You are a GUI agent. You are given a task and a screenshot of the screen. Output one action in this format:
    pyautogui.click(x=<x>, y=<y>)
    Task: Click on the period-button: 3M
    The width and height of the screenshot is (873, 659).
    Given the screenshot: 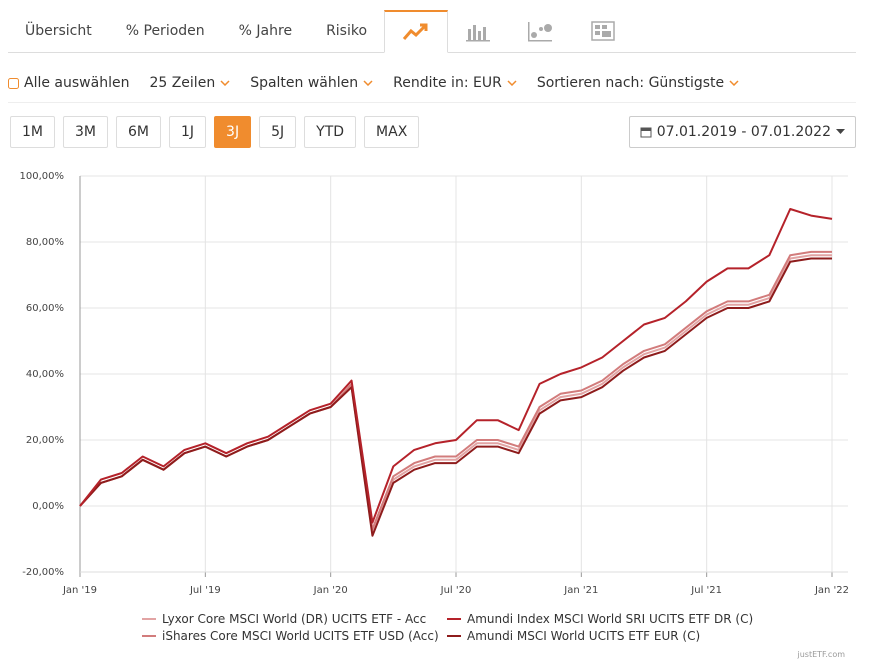 What is the action you would take?
    pyautogui.click(x=85, y=132)
    